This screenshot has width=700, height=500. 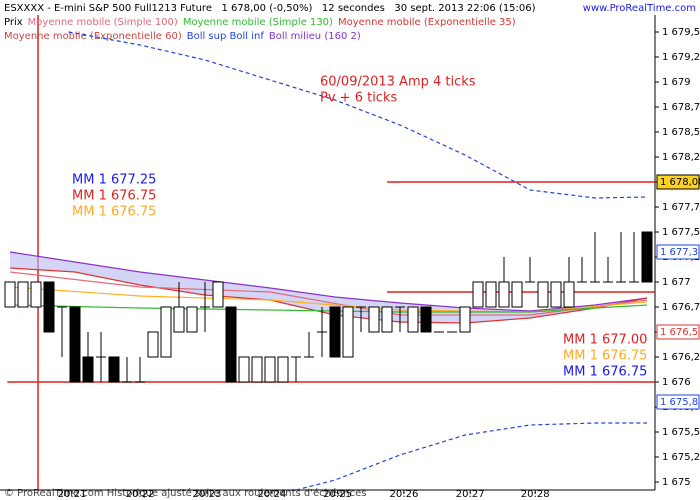 I want to click on y-tick-label: 1 676,25, so click(x=681, y=357).